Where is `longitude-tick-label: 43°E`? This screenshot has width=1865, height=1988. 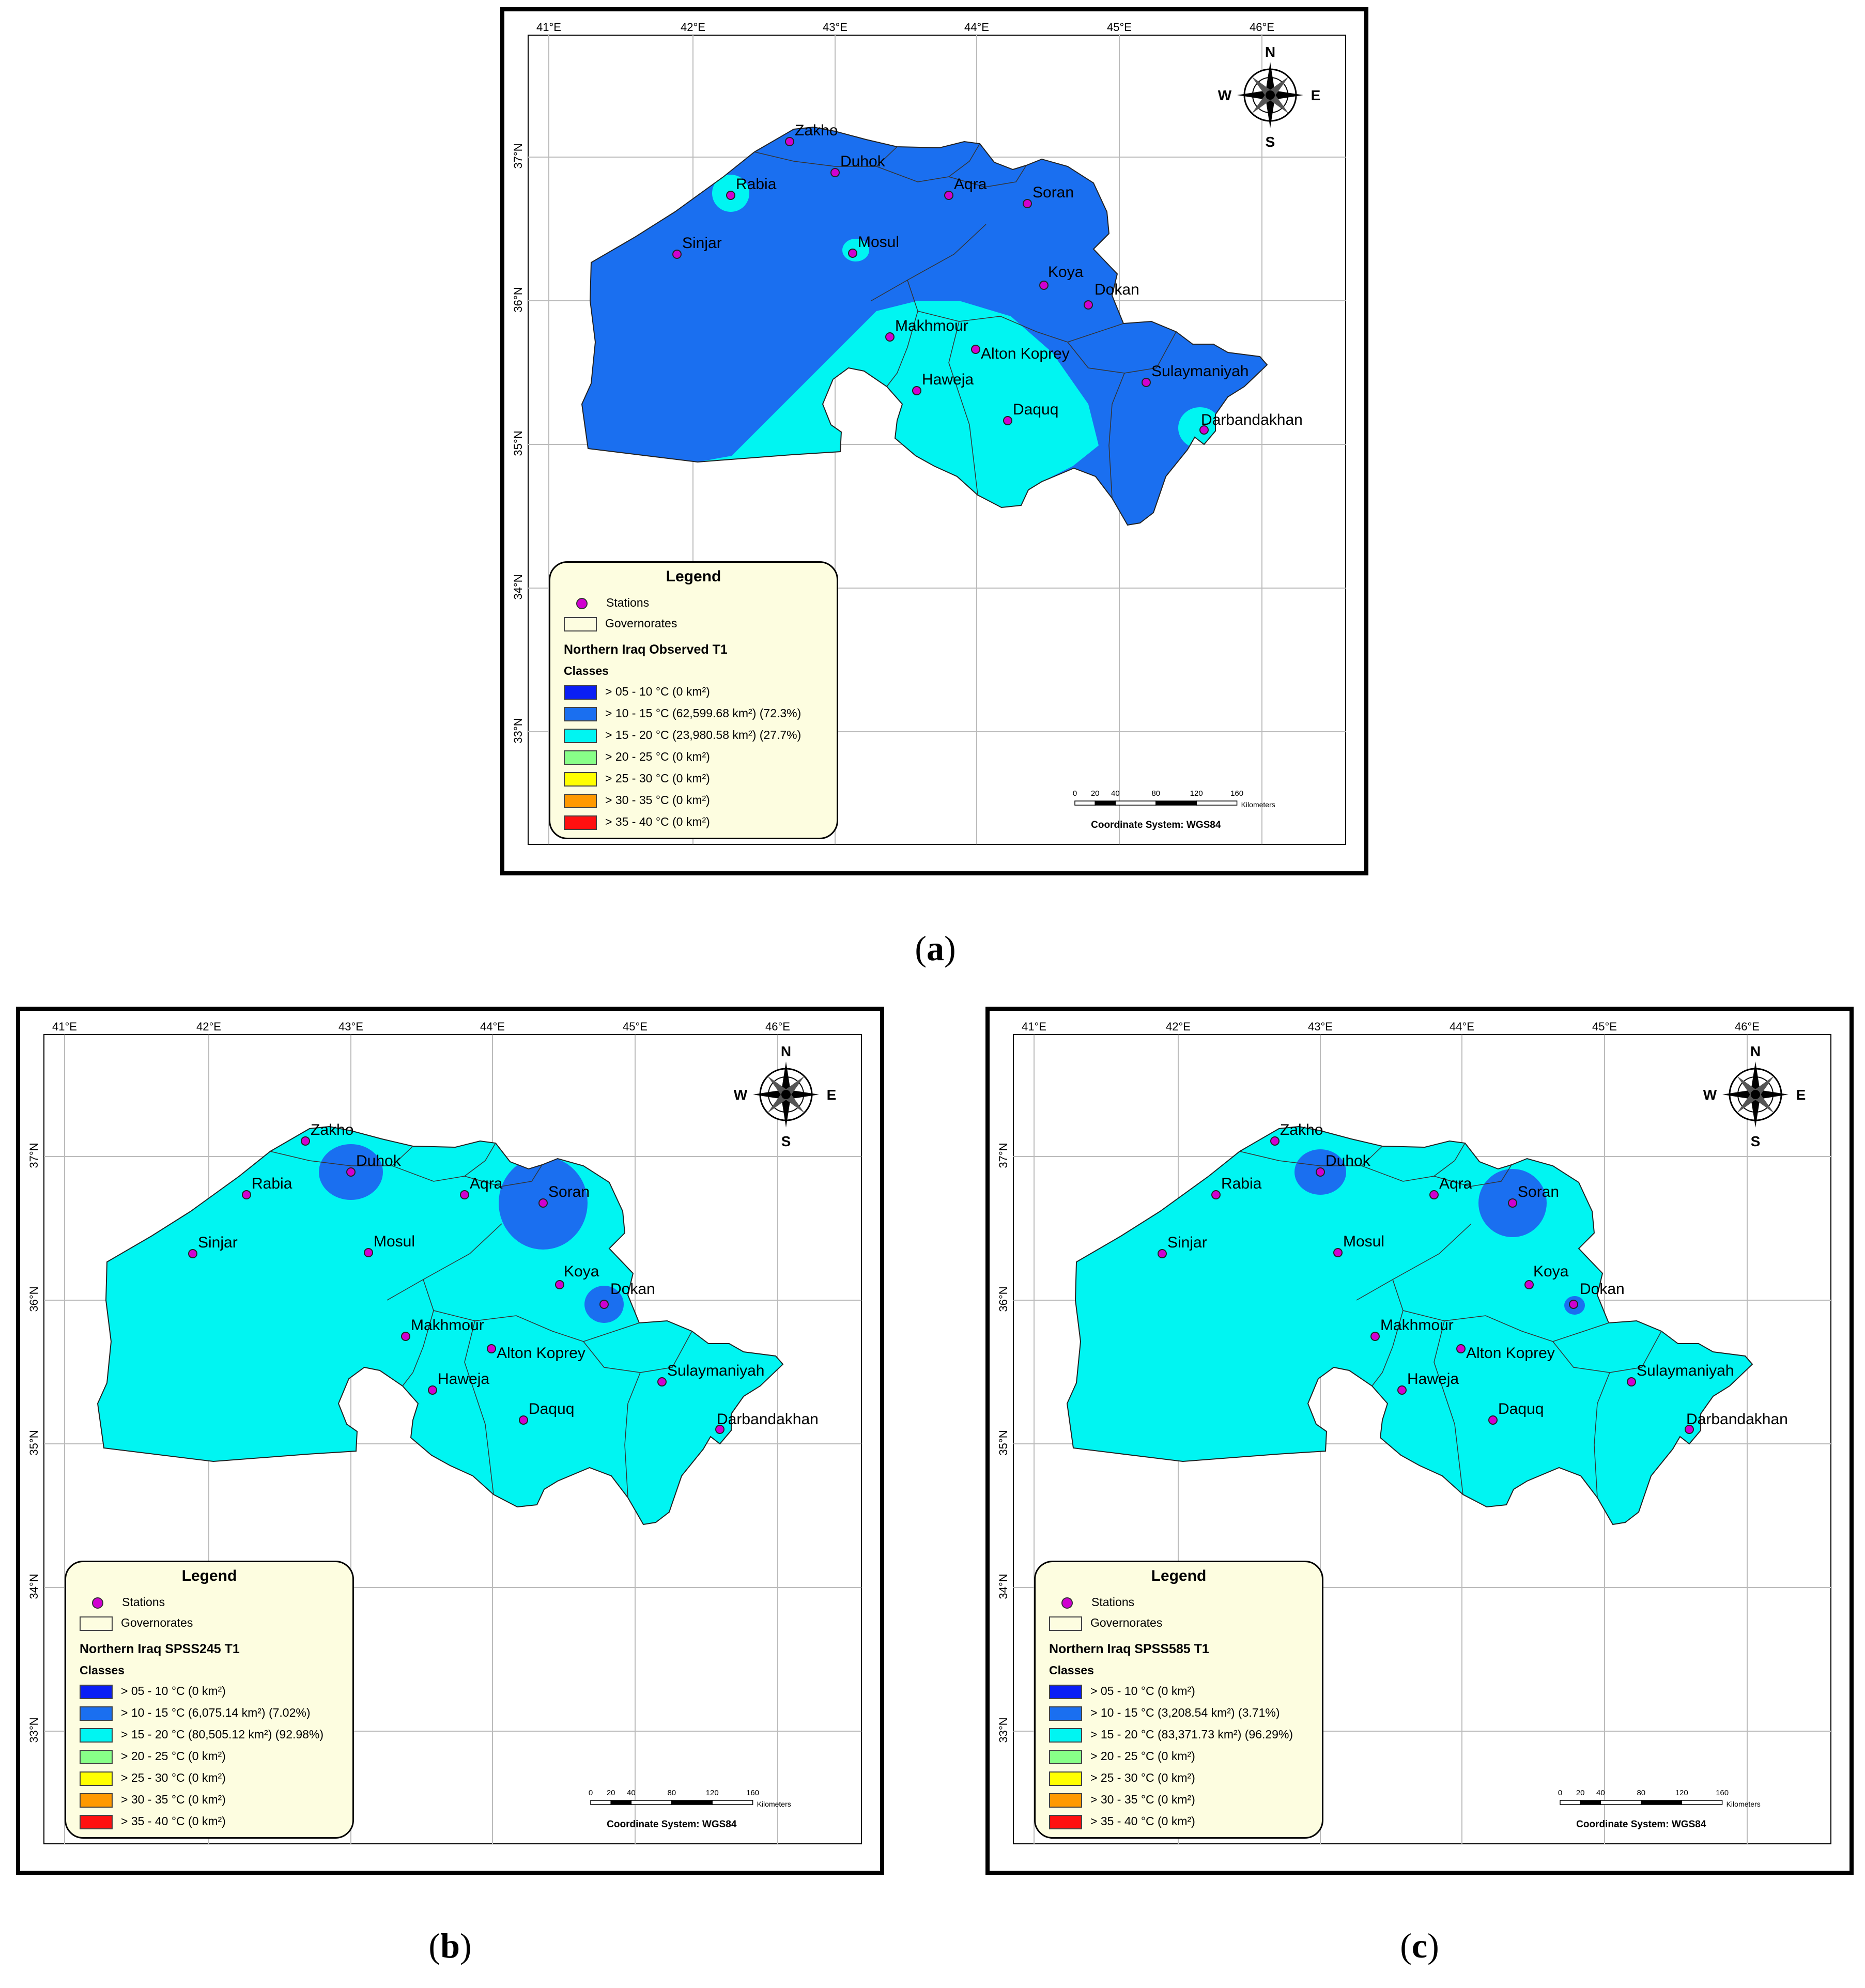
longitude-tick-label: 43°E is located at coordinates (835, 27).